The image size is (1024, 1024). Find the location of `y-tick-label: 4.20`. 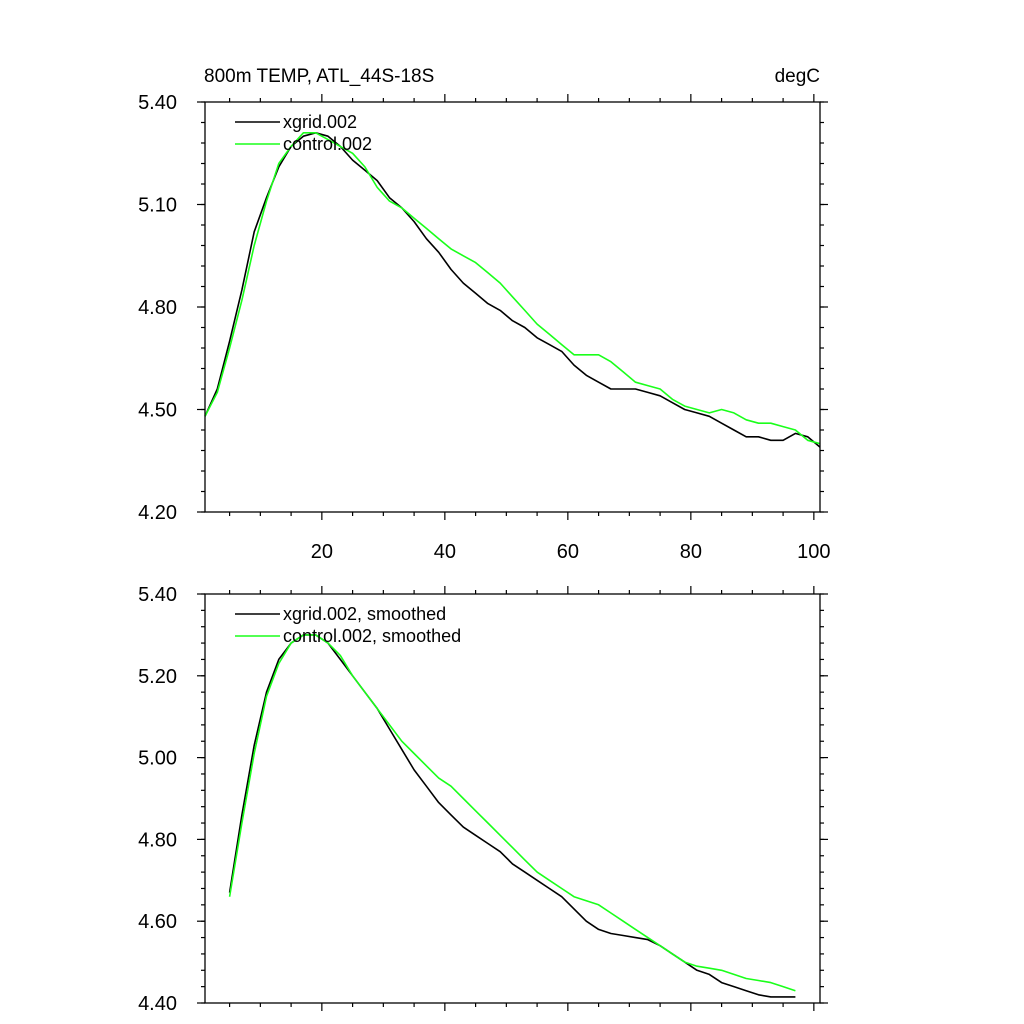

y-tick-label: 4.20 is located at coordinates (157, 513).